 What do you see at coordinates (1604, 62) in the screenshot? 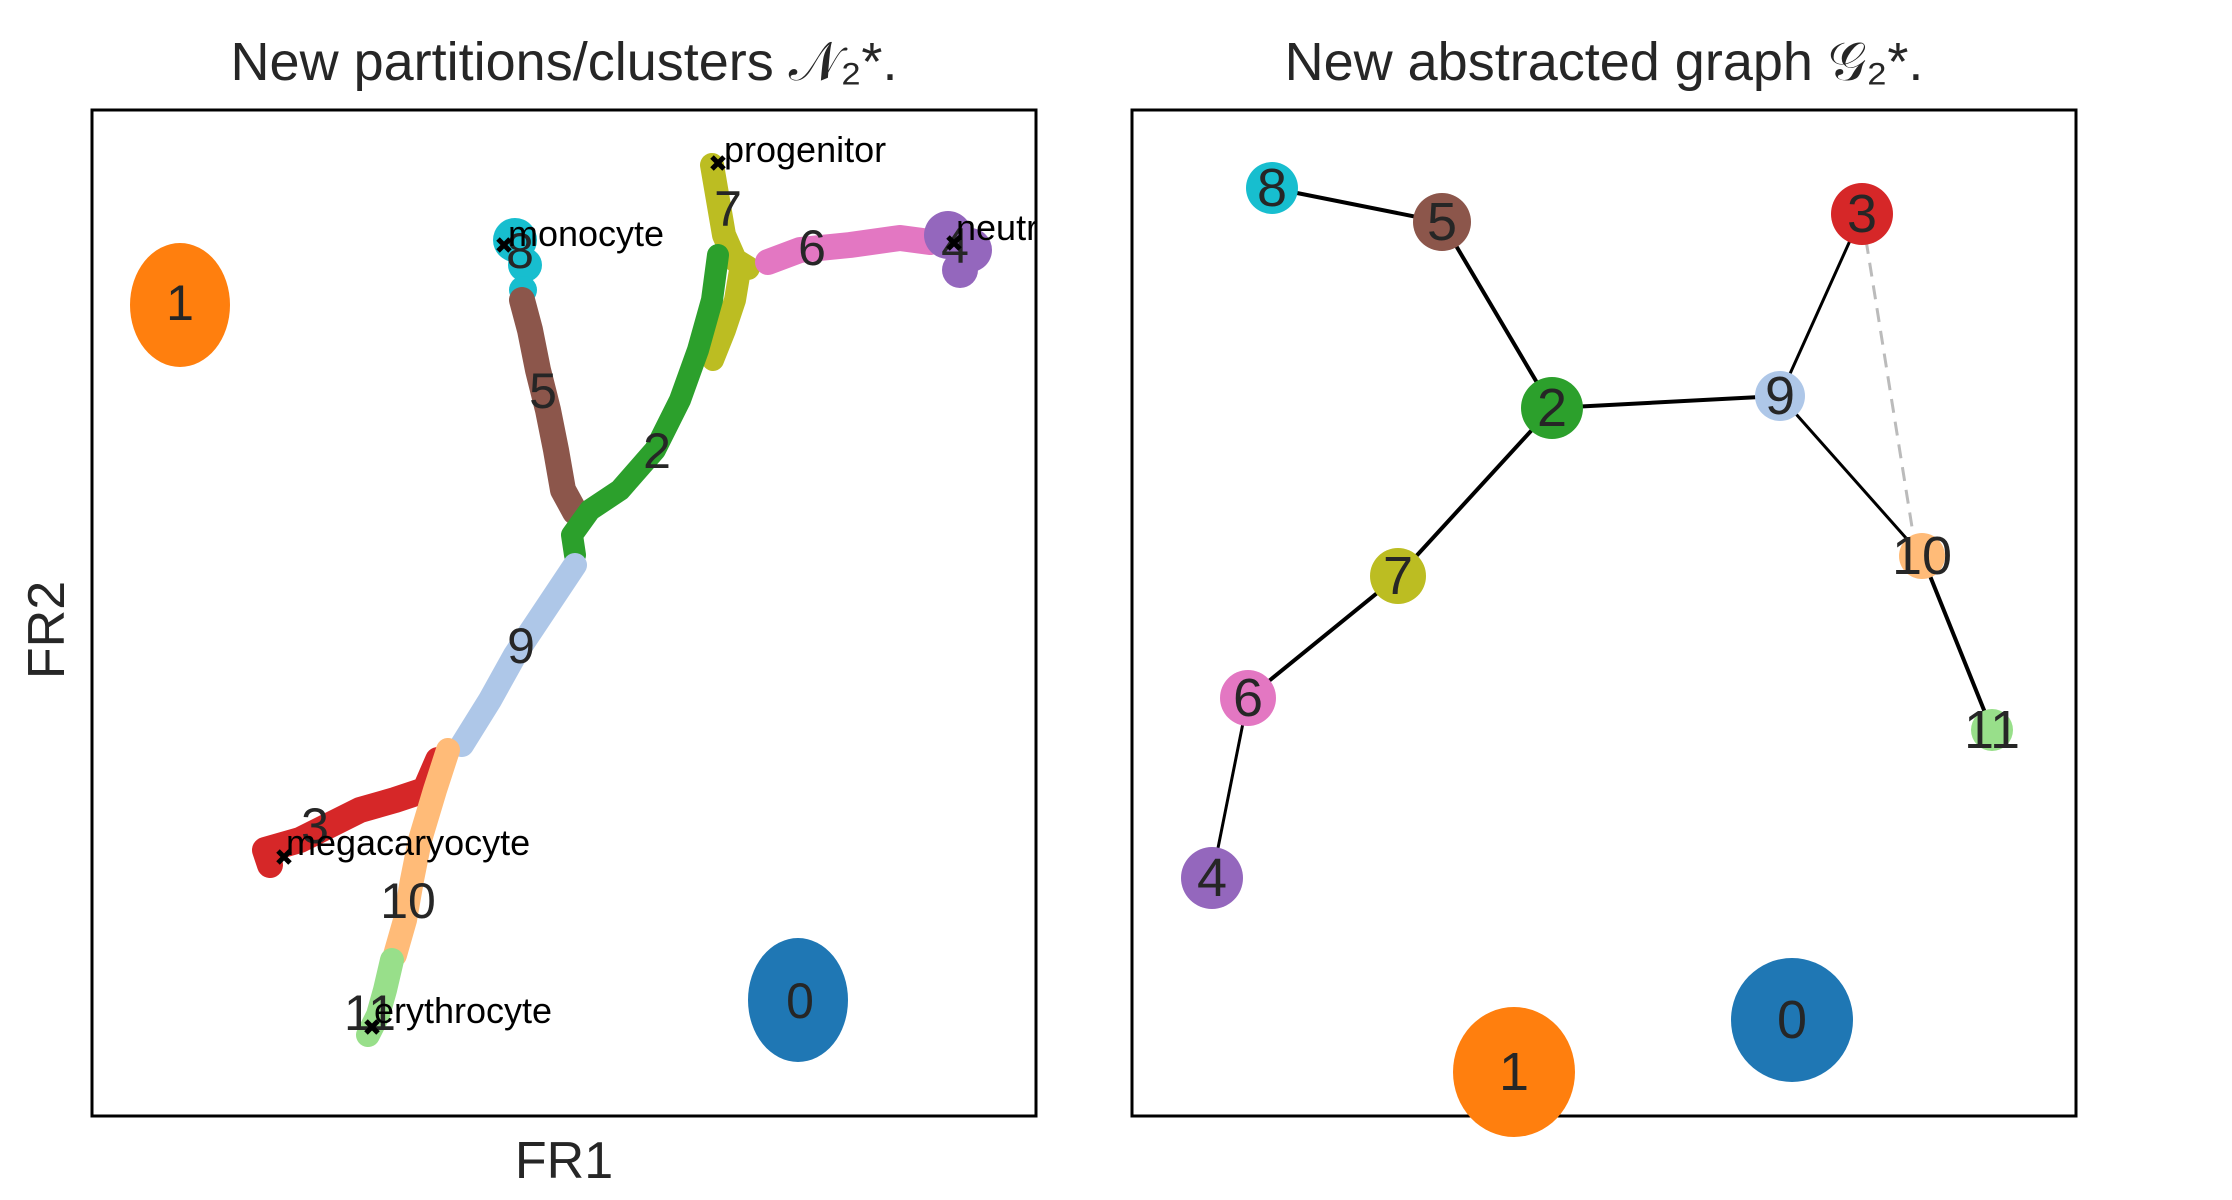
I see `right-panel-title: New abstracted graph 𝒢₂*.` at bounding box center [1604, 62].